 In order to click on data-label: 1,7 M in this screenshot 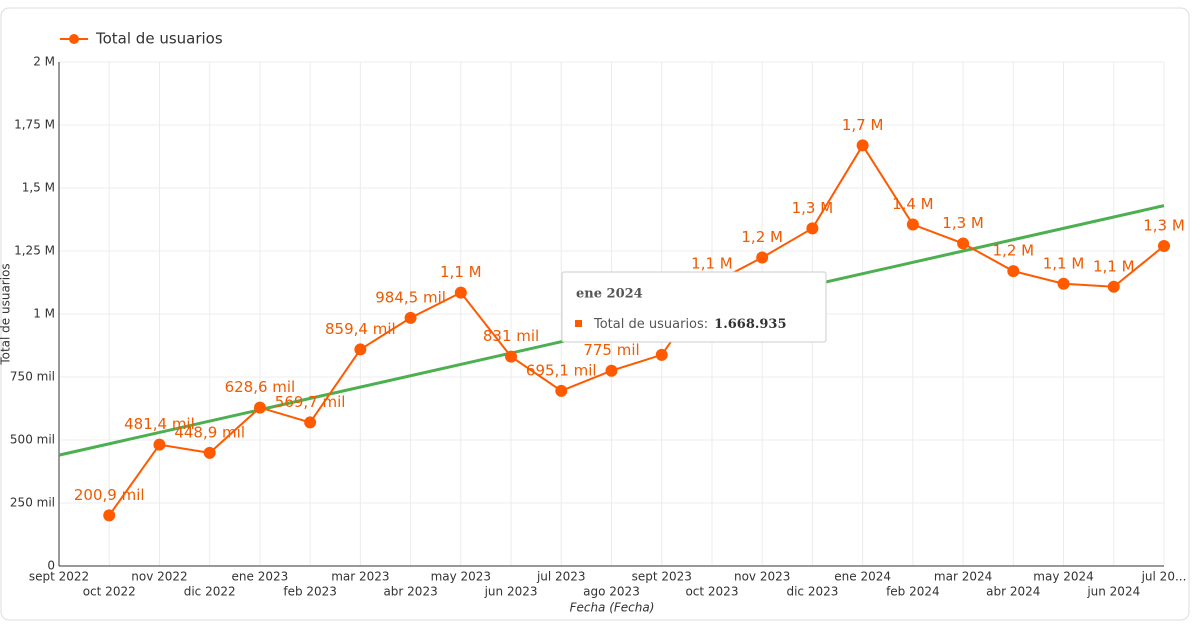, I will do `click(863, 125)`.